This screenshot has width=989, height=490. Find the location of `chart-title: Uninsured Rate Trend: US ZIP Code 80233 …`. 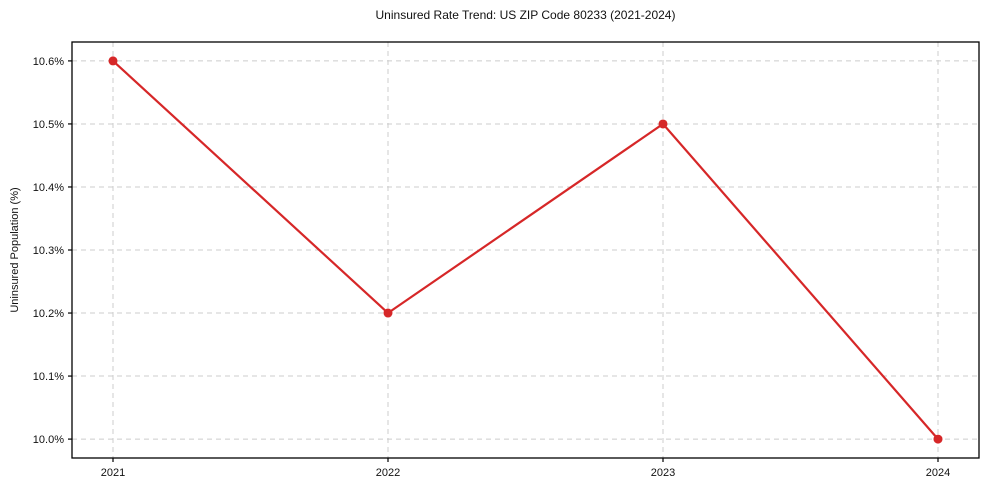

chart-title: Uninsured Rate Trend: US ZIP Code 80233 … is located at coordinates (525, 15).